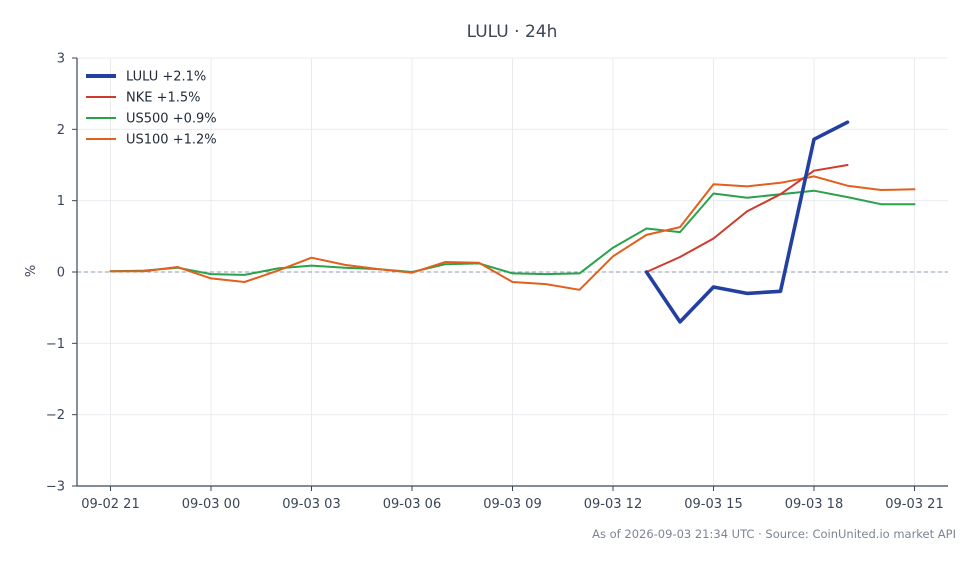 The image size is (980, 564). What do you see at coordinates (61, 130) in the screenshot?
I see `y-tick-label: 2` at bounding box center [61, 130].